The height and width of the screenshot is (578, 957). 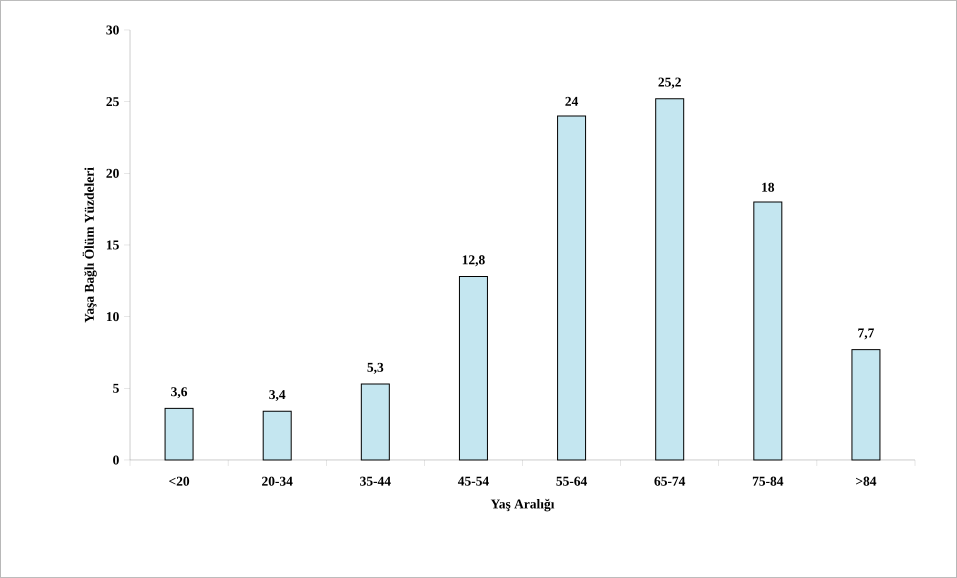 What do you see at coordinates (112, 317) in the screenshot?
I see `y-tick-label: 10` at bounding box center [112, 317].